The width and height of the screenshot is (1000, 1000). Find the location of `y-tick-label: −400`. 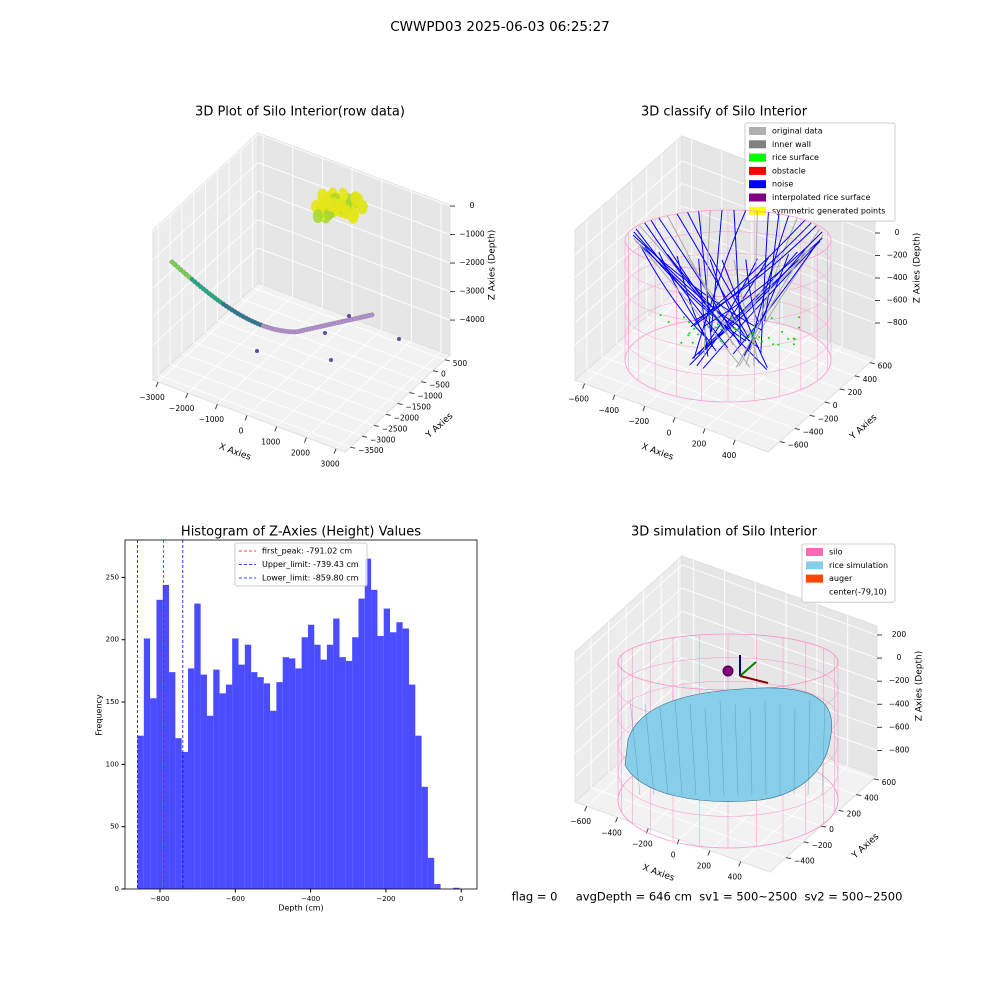

y-tick-label: −400 is located at coordinates (813, 432).